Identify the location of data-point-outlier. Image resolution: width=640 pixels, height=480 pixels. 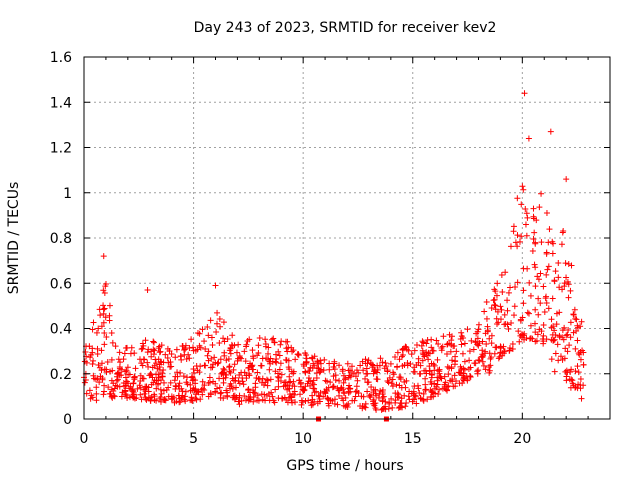
(581, 398).